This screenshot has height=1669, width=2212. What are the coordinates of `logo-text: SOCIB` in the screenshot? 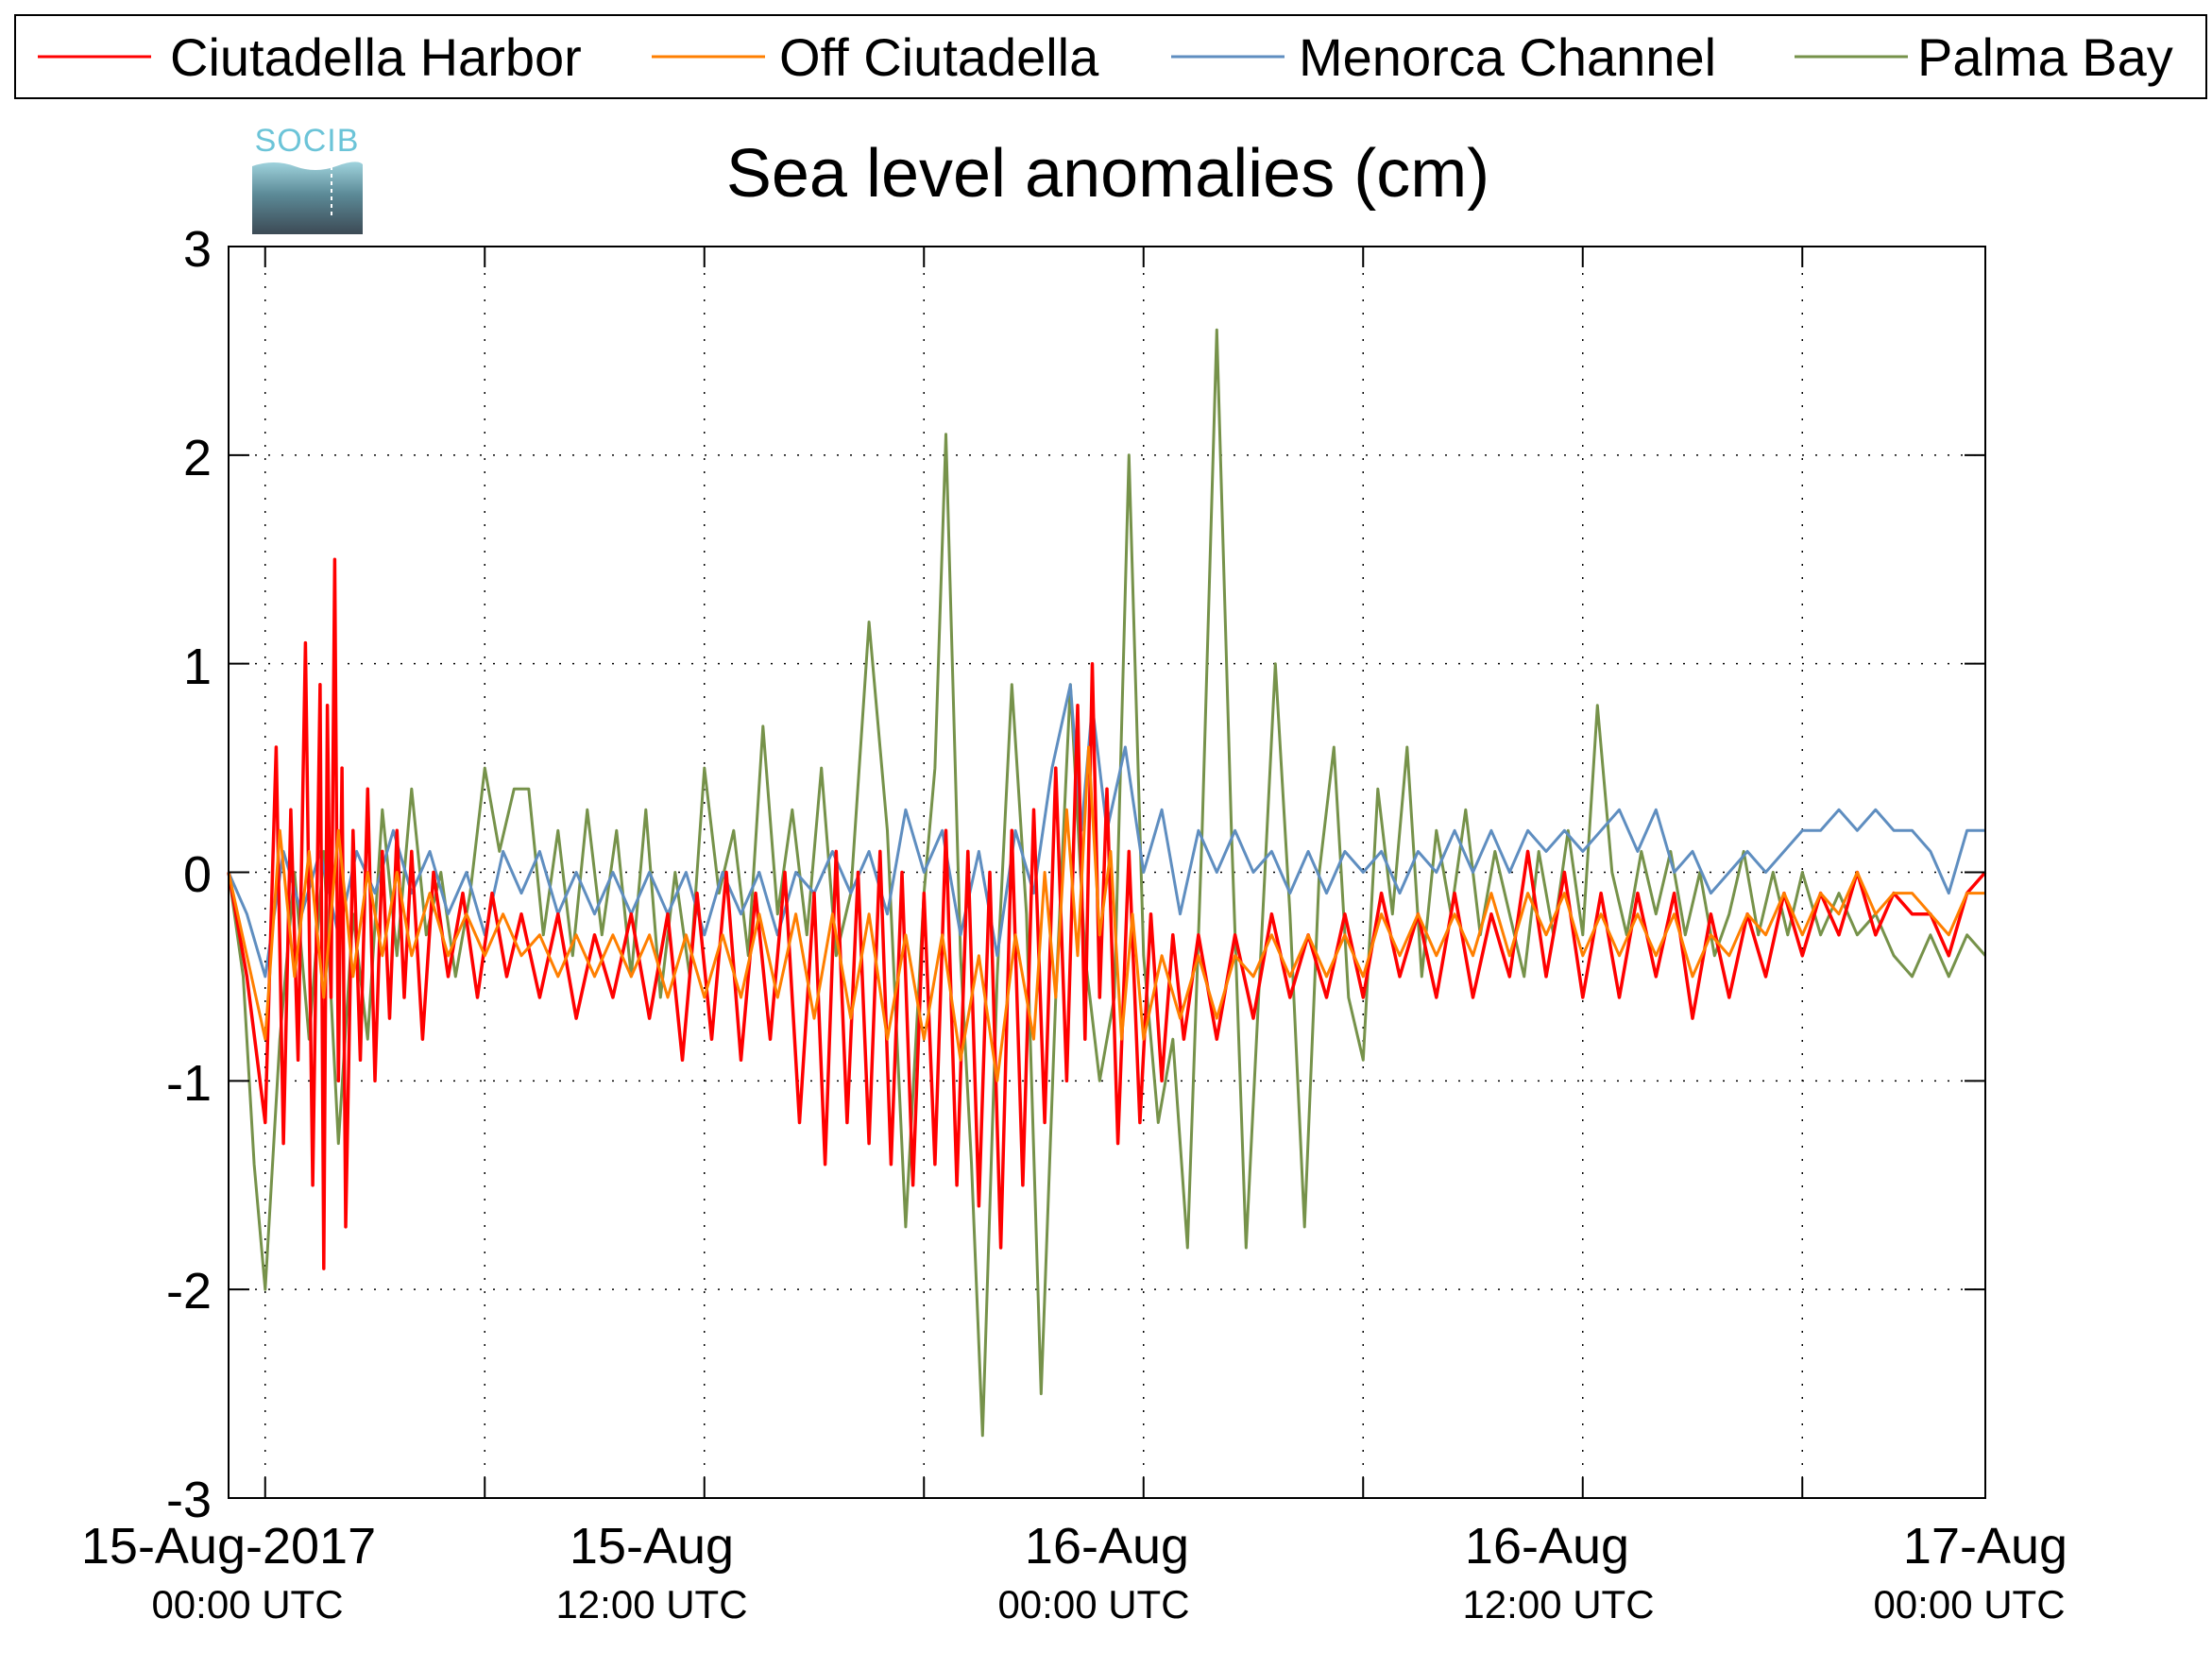 It's located at (307, 141).